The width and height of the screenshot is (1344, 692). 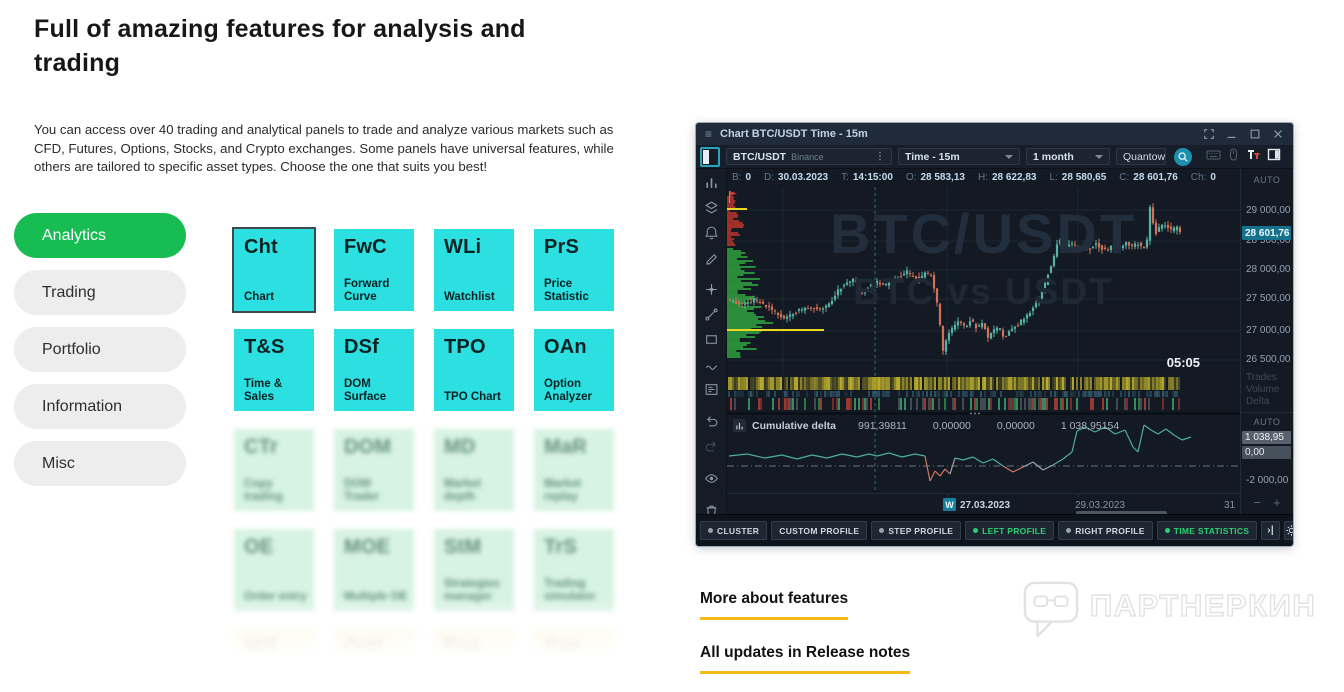 I want to click on feature-tile-orh: OrH, so click(x=374, y=660).